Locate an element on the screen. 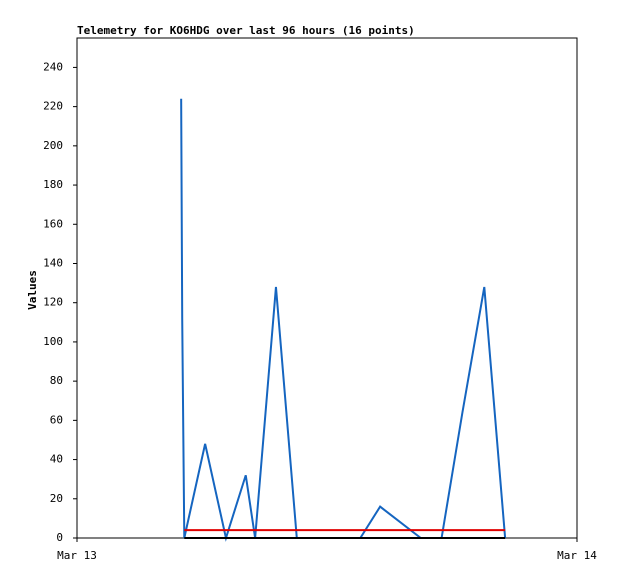 The height and width of the screenshot is (579, 618). x-tick-label: Mar 14 is located at coordinates (577, 555).